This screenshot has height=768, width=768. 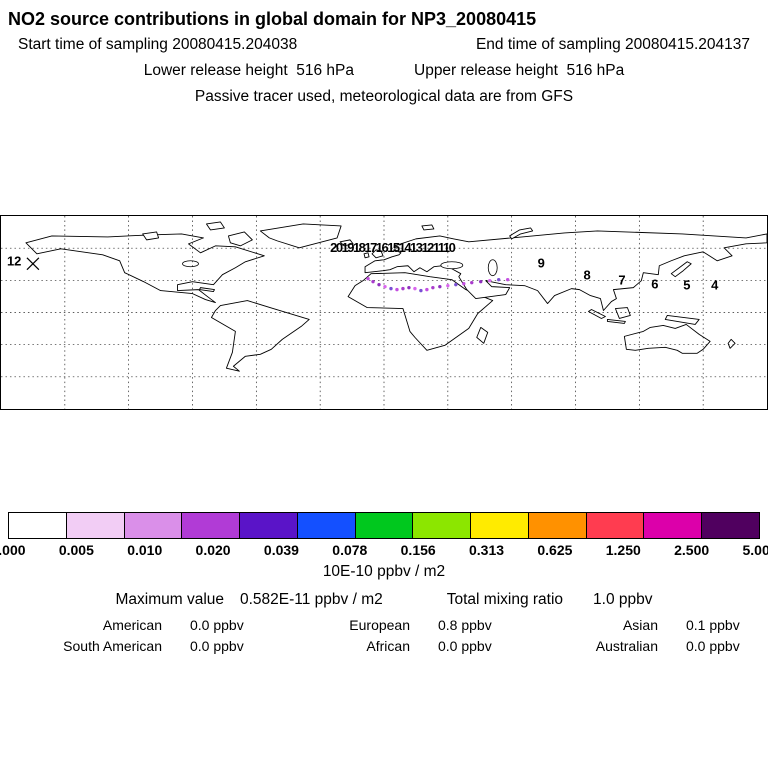 I want to click on colorbar-tick-label: 0.625, so click(x=555, y=550).